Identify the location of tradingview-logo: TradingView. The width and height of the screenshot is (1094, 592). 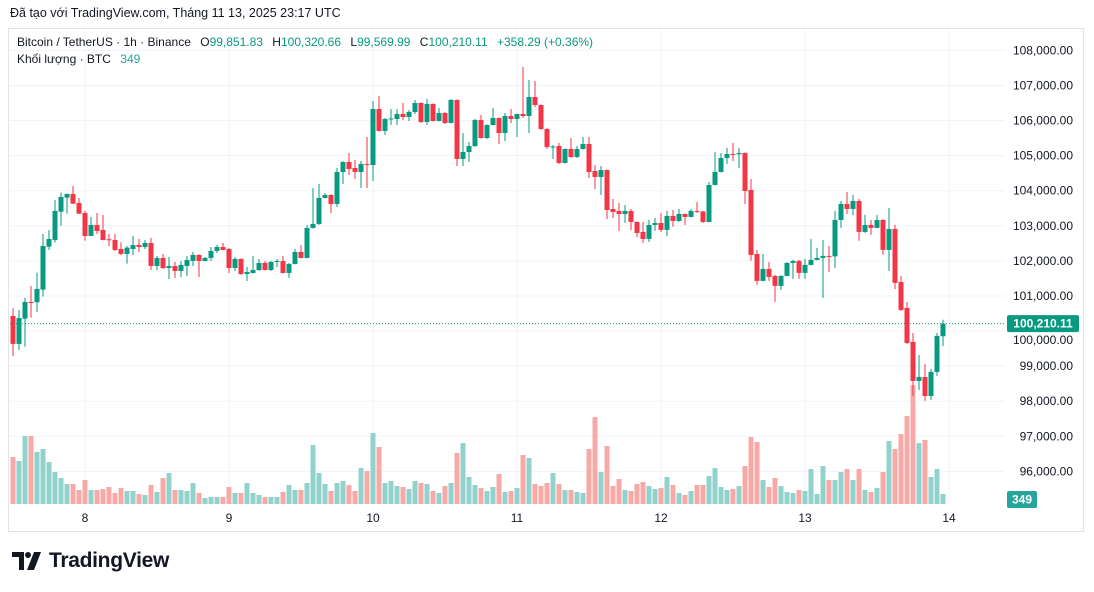
(90, 561).